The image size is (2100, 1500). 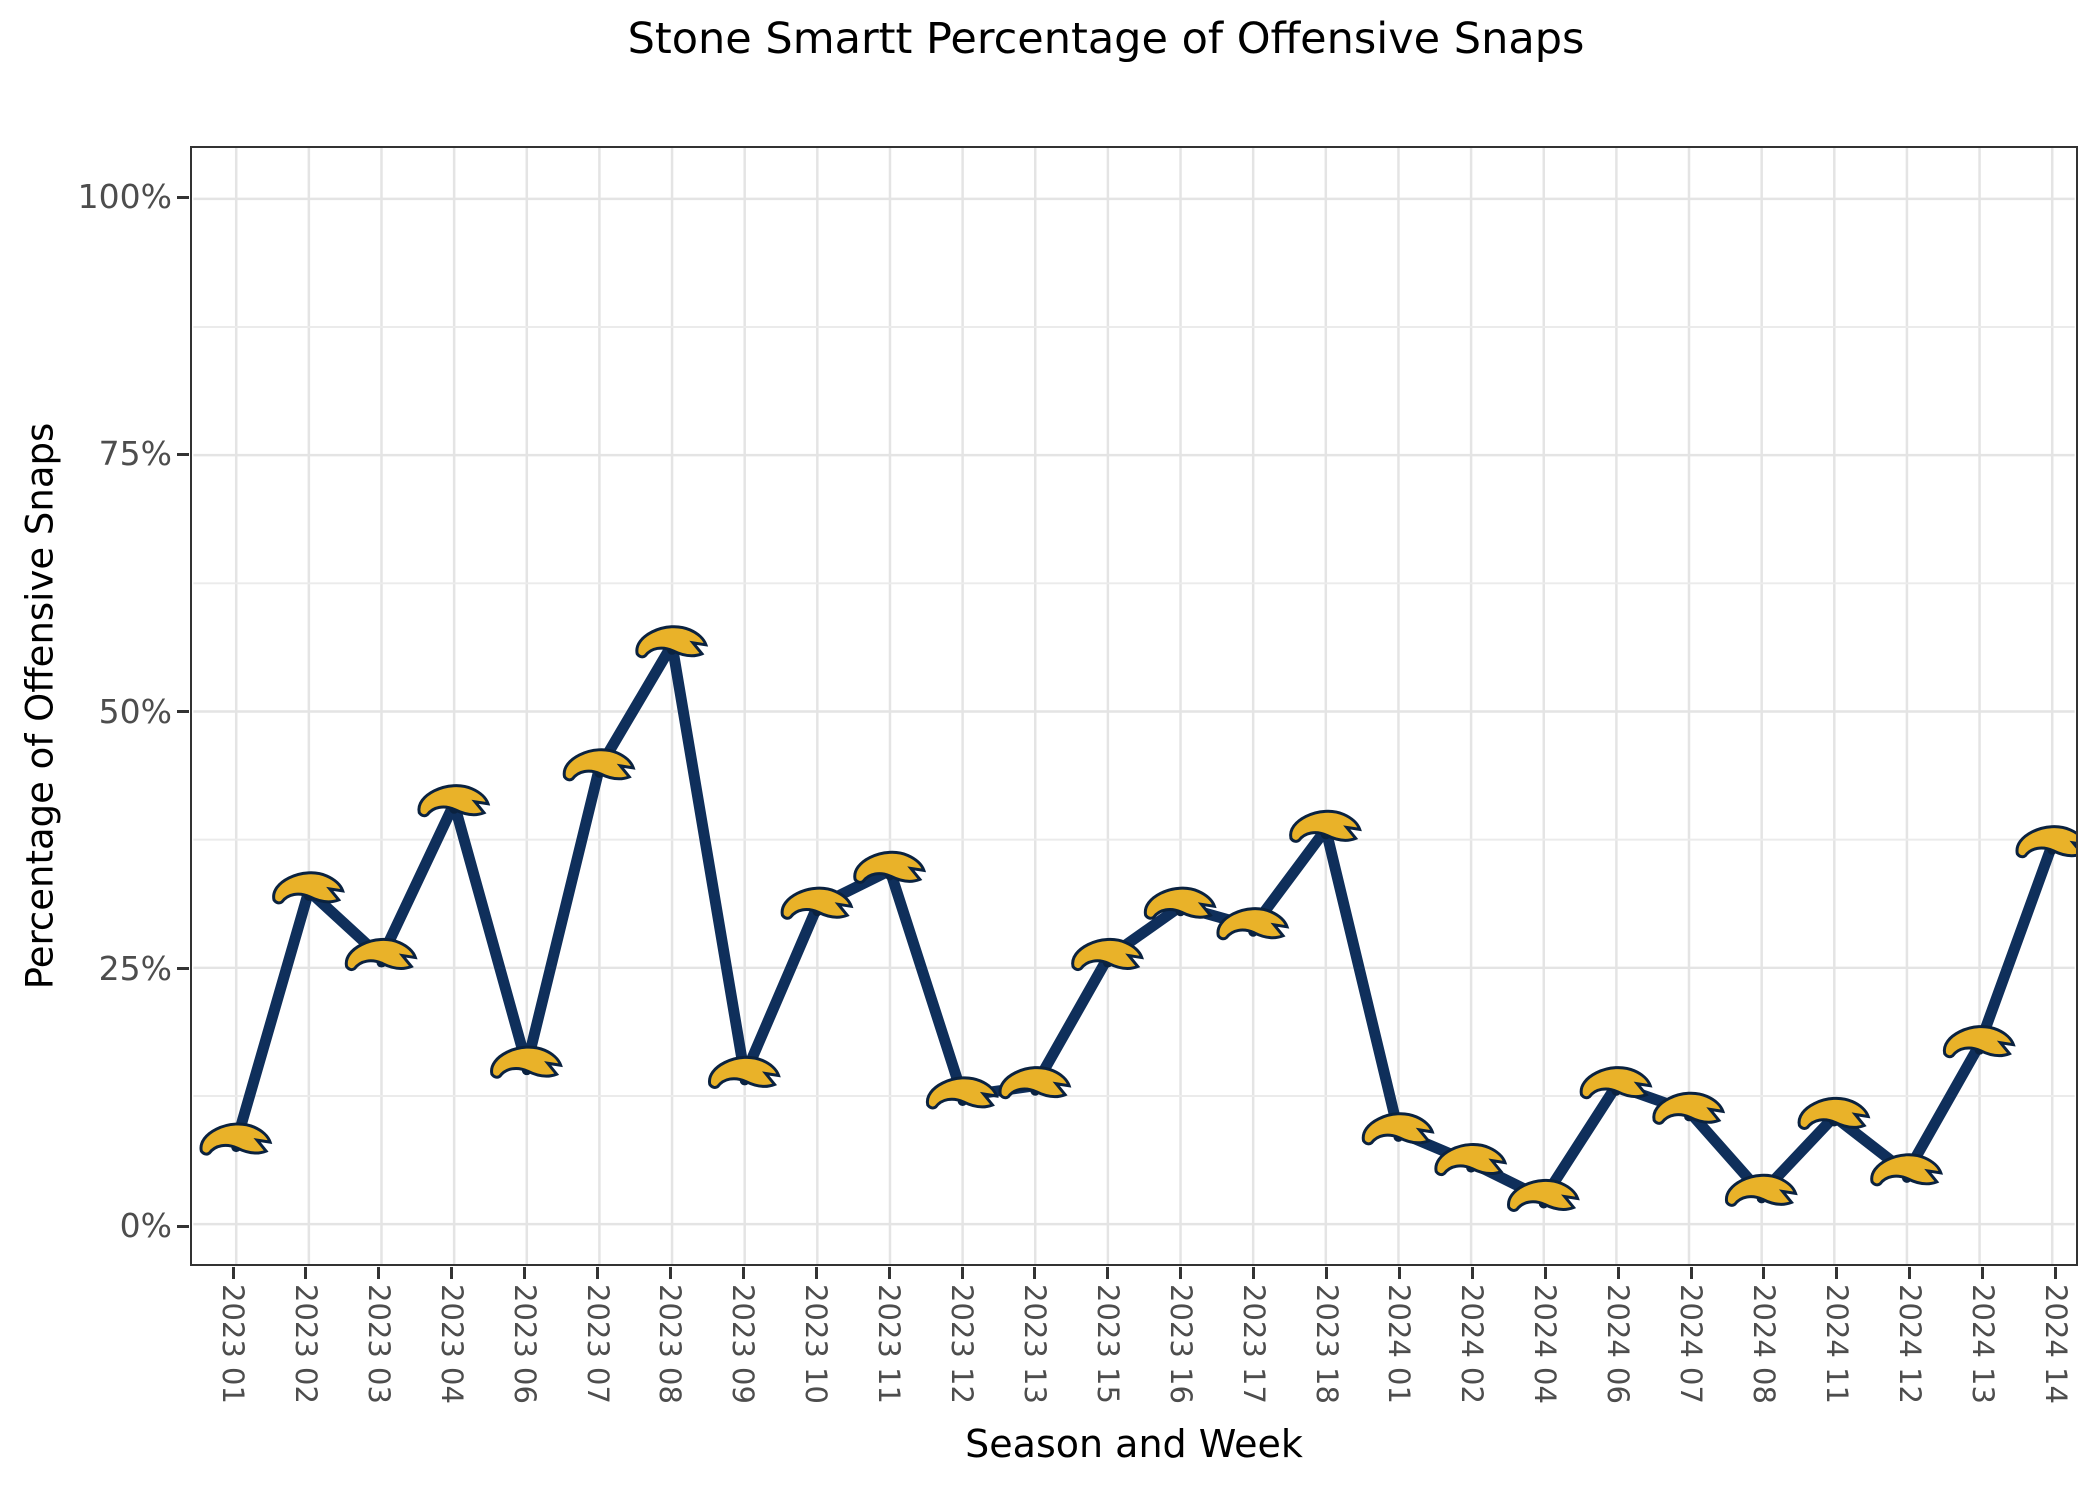 What do you see at coordinates (1399, 1344) in the screenshot?
I see `x-tick-label: 2024 01` at bounding box center [1399, 1344].